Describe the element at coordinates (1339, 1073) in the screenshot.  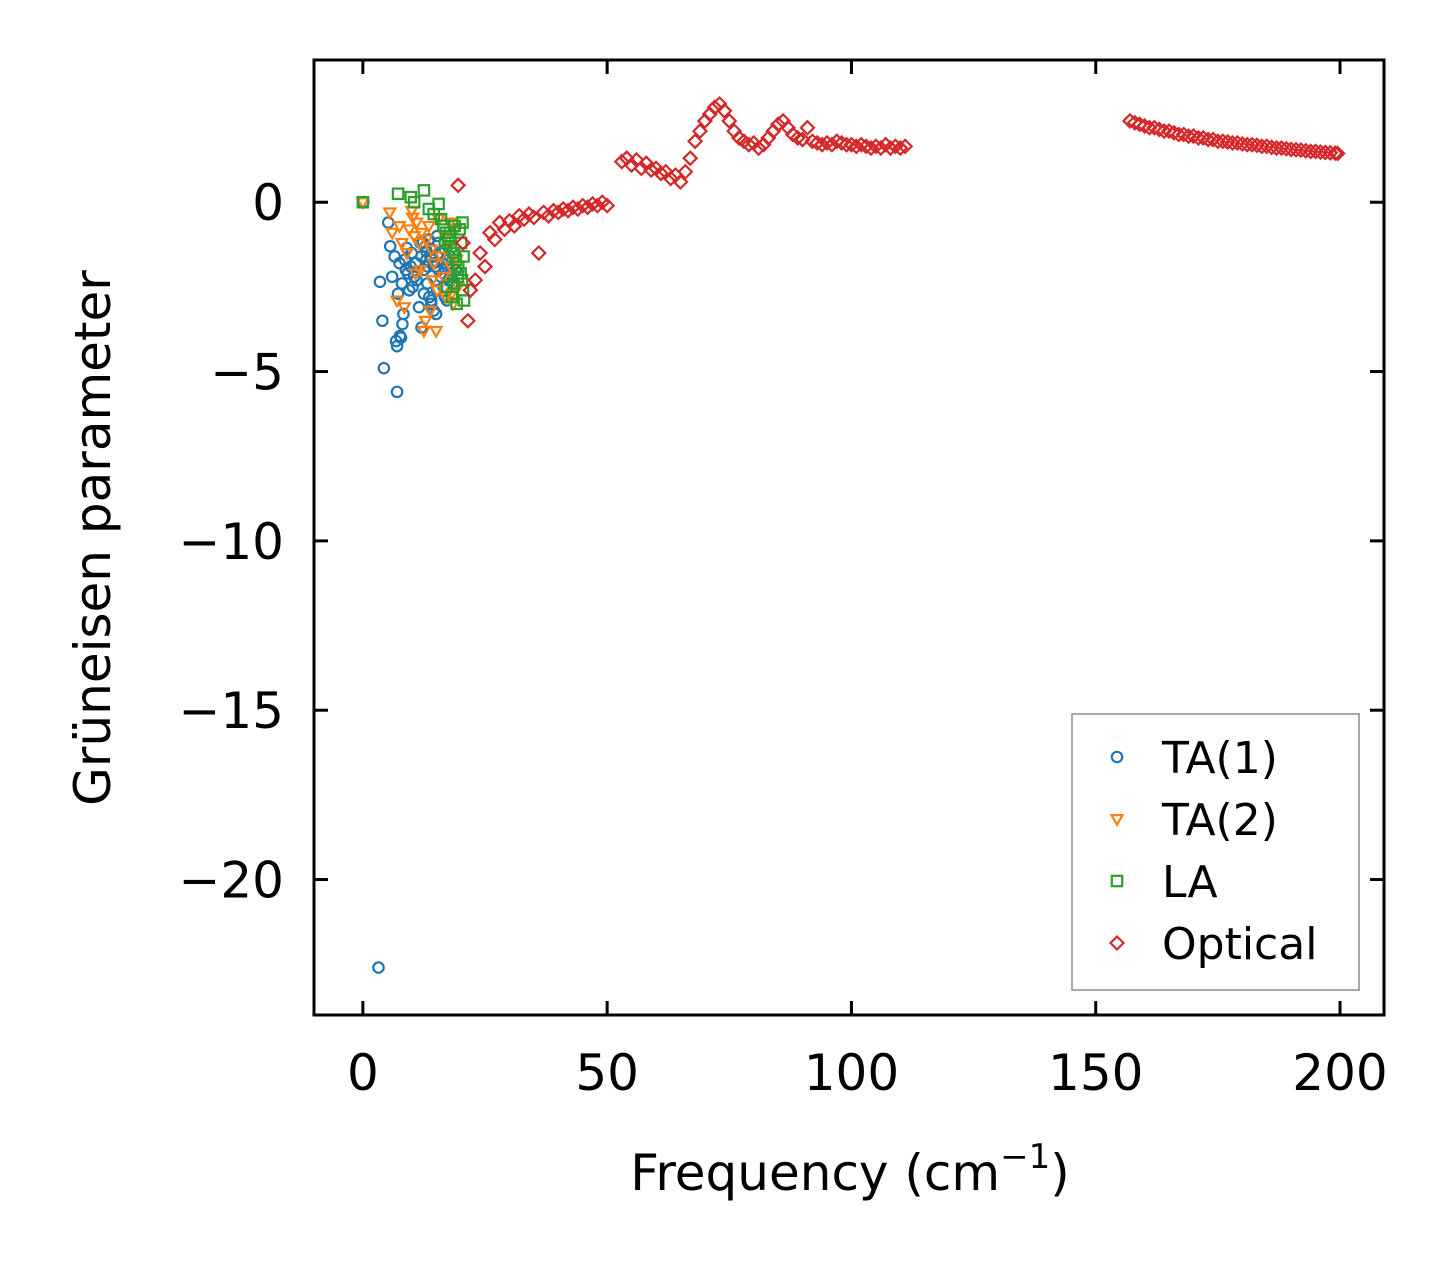
I see `x-tick-label-4: 200` at that location.